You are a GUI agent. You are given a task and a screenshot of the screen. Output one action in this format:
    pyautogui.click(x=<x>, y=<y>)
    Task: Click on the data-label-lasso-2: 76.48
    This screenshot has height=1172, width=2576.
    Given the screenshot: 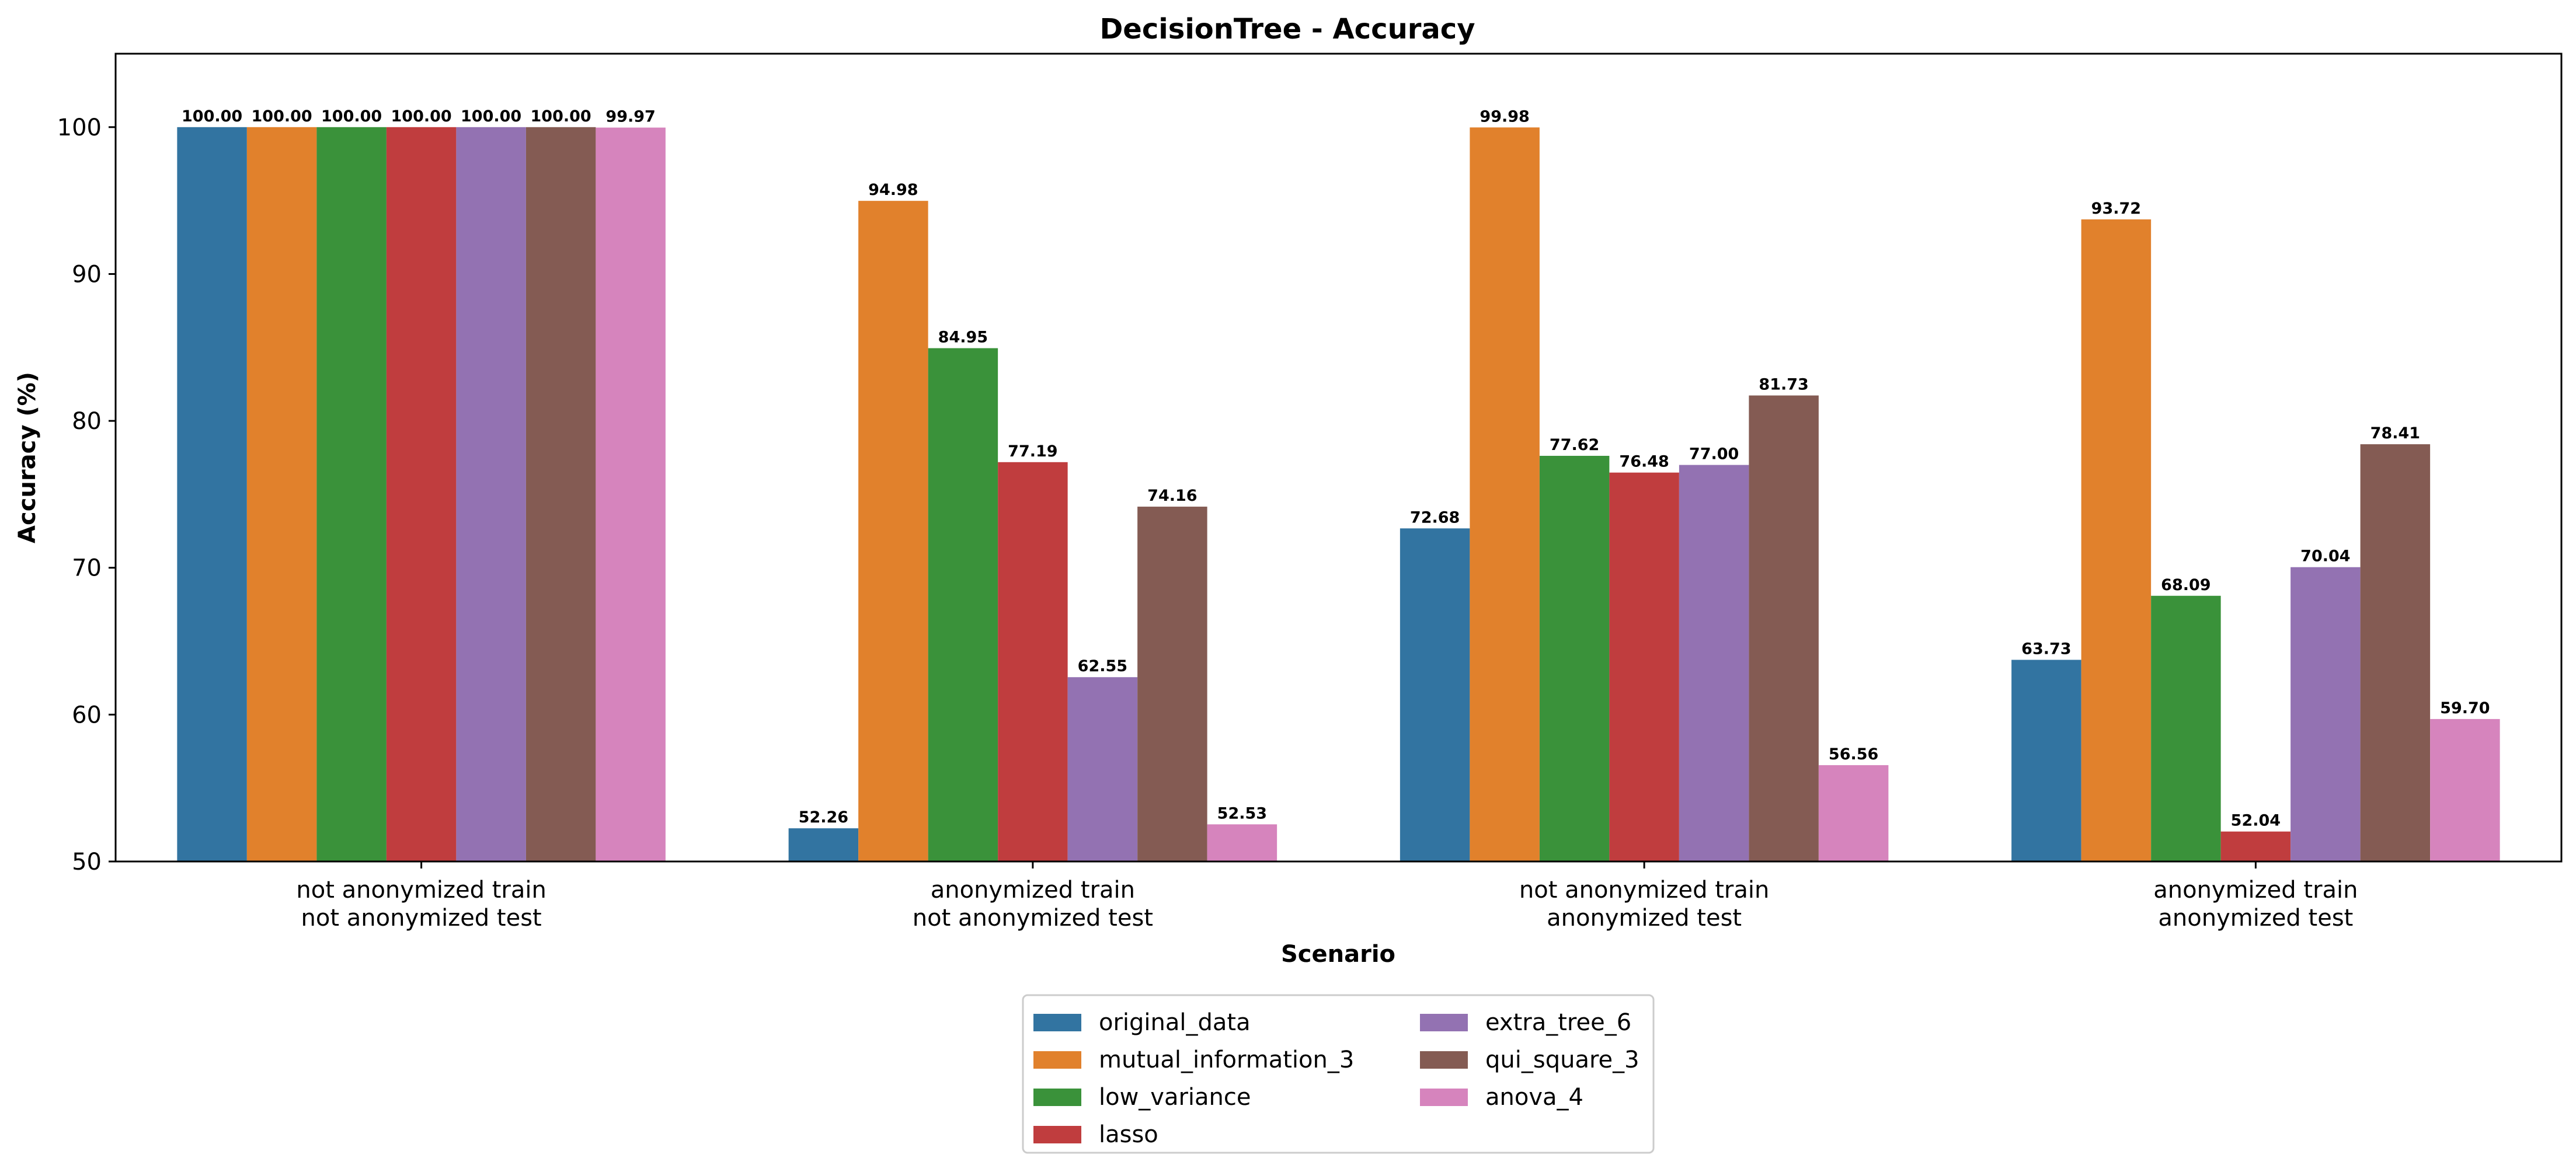 What is the action you would take?
    pyautogui.click(x=1644, y=462)
    